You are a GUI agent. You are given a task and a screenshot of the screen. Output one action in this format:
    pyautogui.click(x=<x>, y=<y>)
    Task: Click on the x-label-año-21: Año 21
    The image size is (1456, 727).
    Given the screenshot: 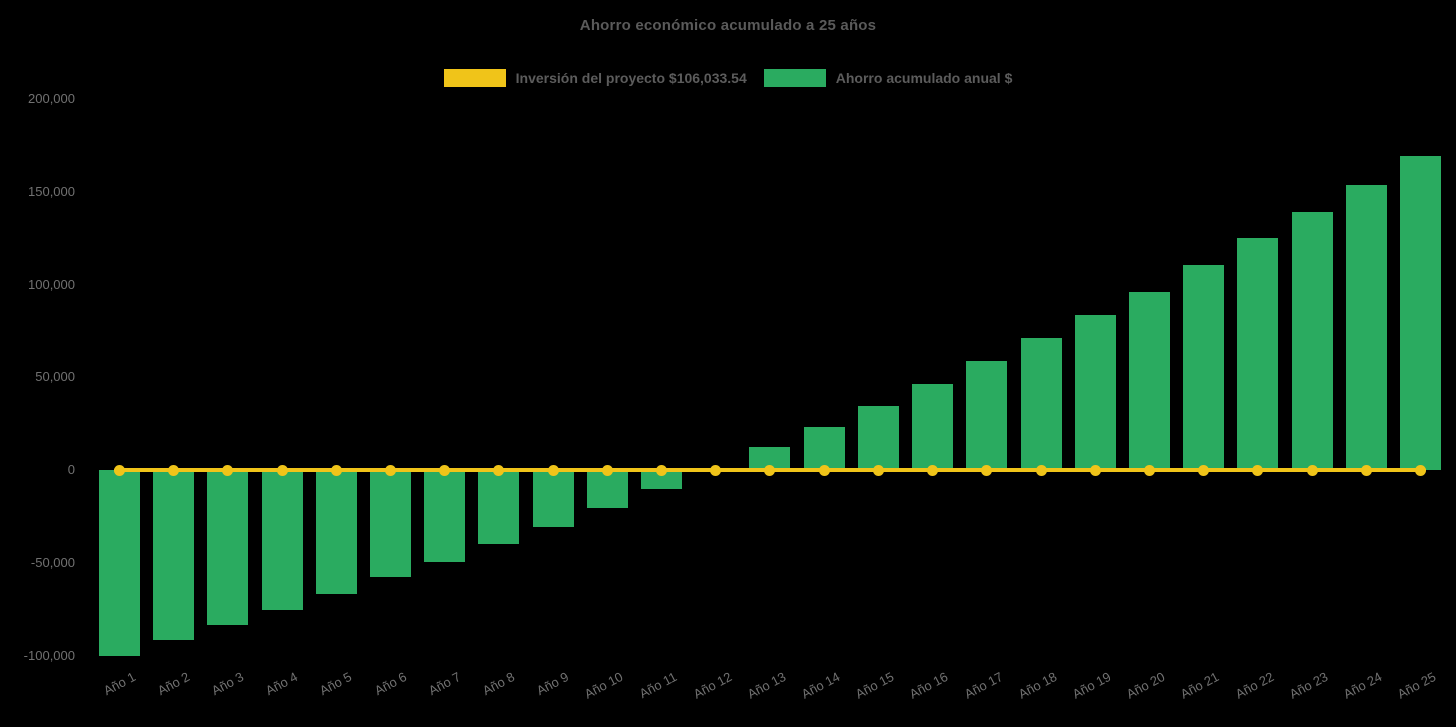 What is the action you would take?
    pyautogui.click(x=1200, y=685)
    